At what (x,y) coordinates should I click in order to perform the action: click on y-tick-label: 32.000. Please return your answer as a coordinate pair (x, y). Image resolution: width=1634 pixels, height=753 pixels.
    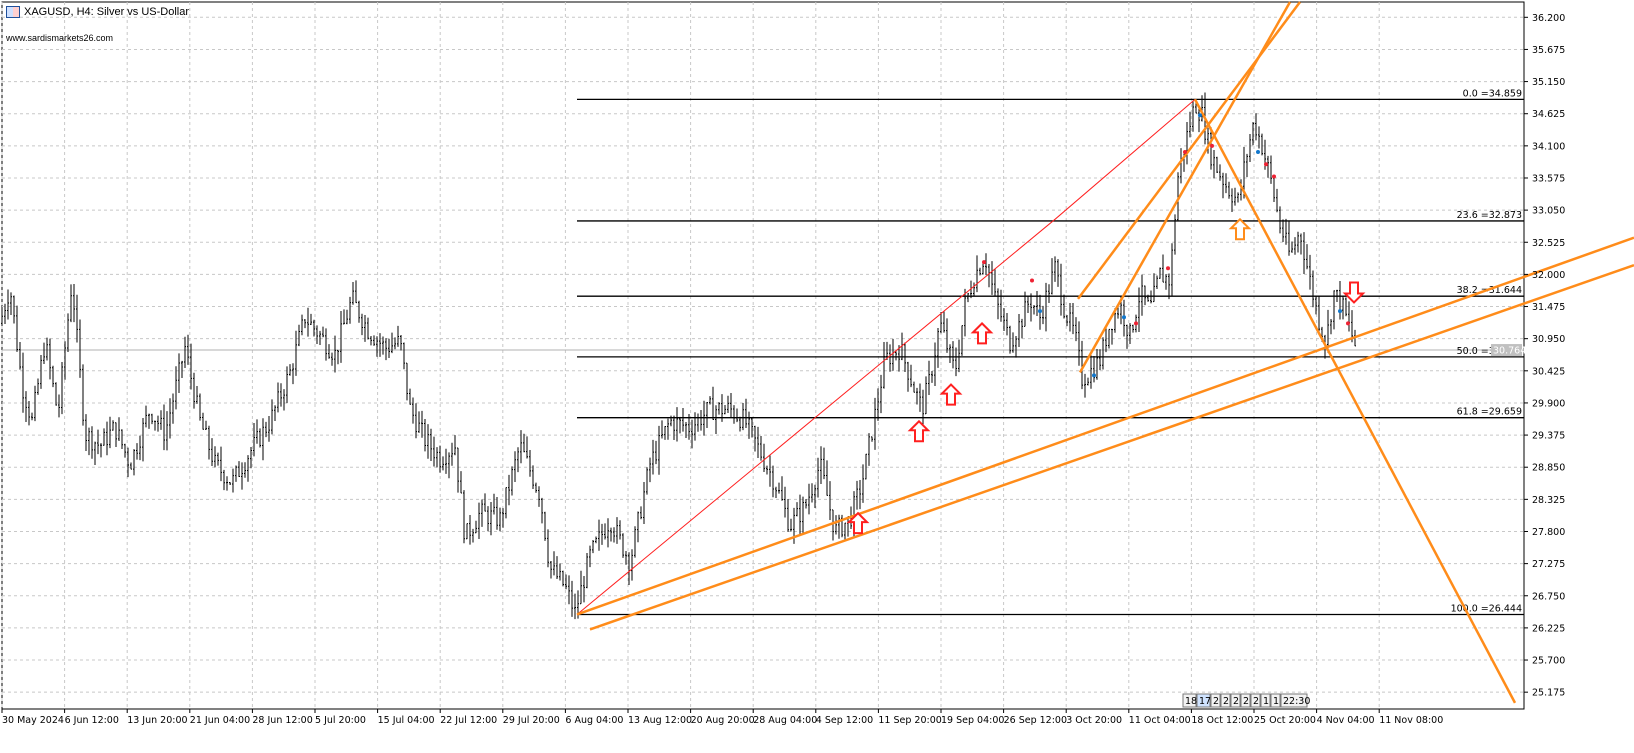
    Looking at the image, I should click on (1548, 275).